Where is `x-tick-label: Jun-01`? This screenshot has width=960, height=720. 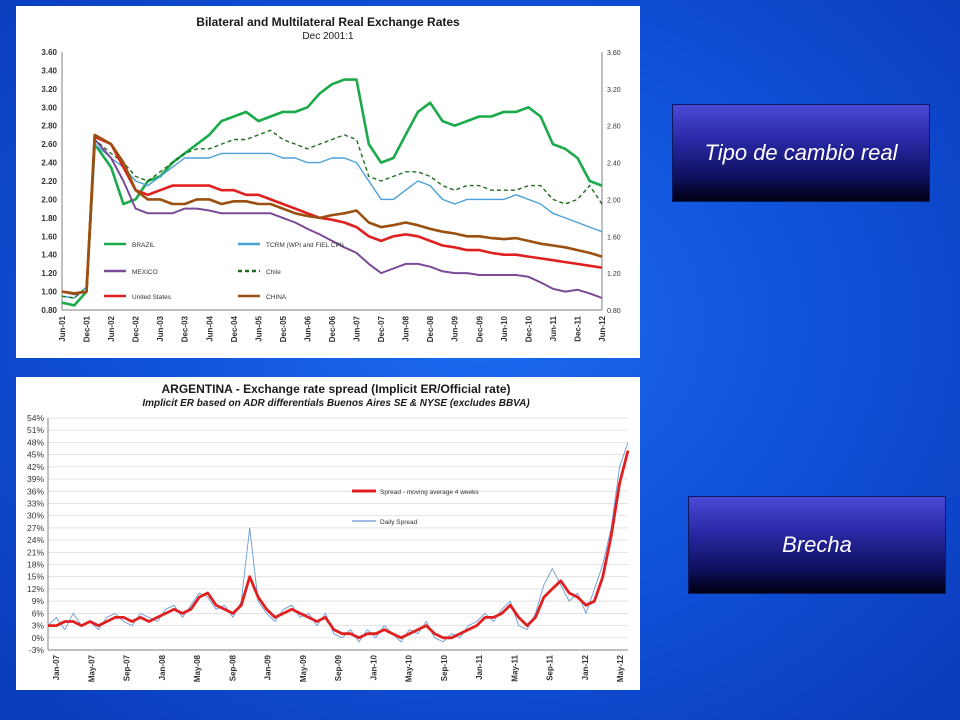 x-tick-label: Jun-01 is located at coordinates (62, 328).